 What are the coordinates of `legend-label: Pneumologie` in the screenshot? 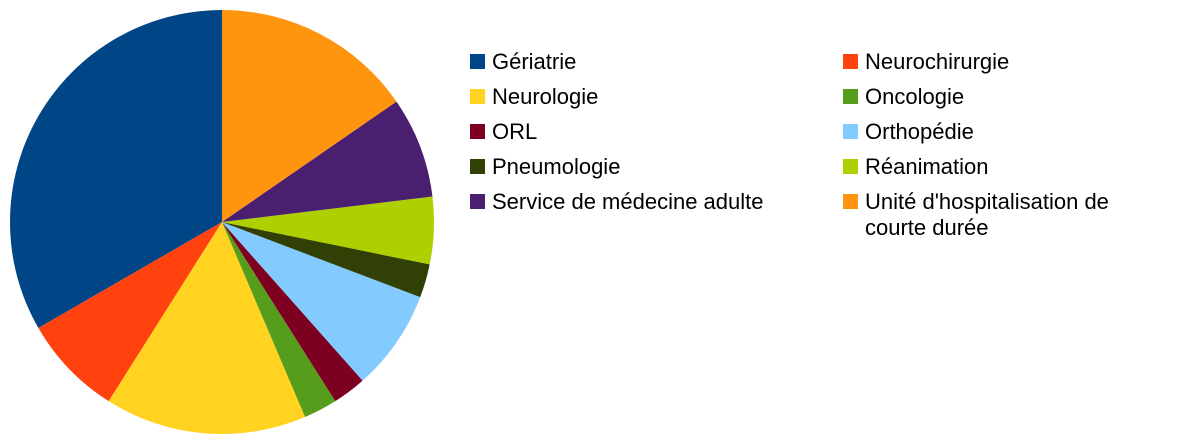 It's located at (556, 166).